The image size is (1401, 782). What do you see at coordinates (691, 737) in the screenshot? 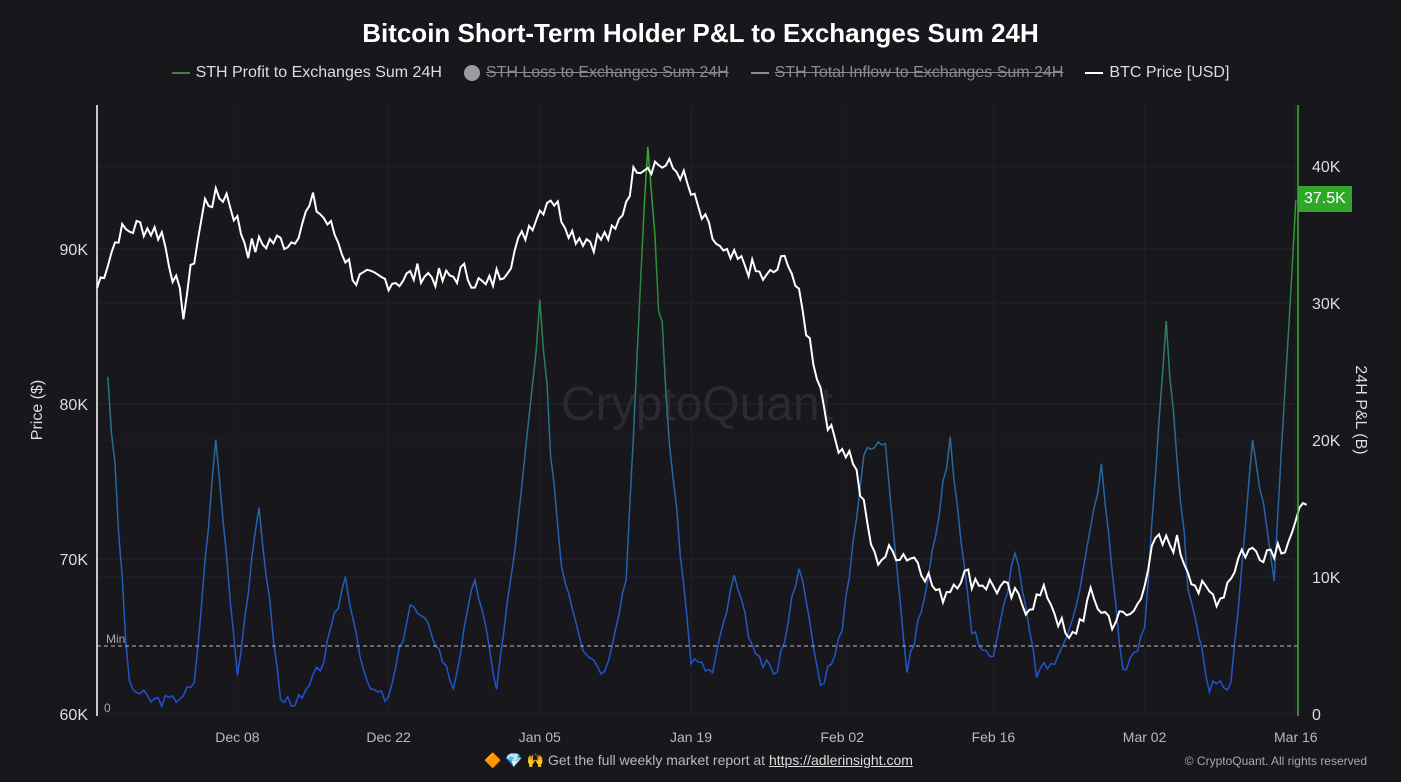
I see `x-tick-label: Jan 19` at bounding box center [691, 737].